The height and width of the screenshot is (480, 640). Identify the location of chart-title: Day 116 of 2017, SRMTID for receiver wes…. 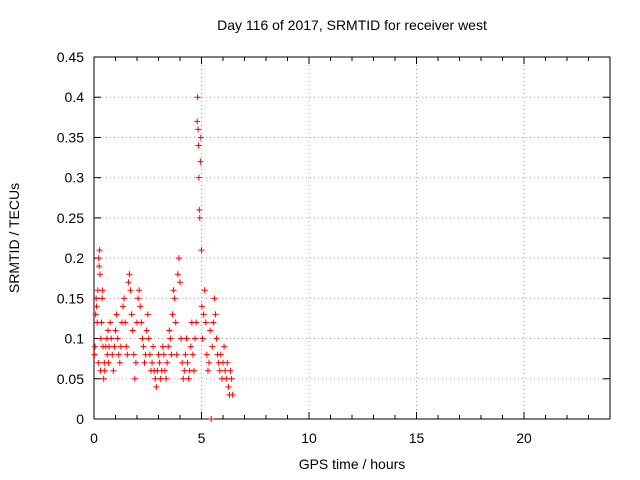
(352, 25).